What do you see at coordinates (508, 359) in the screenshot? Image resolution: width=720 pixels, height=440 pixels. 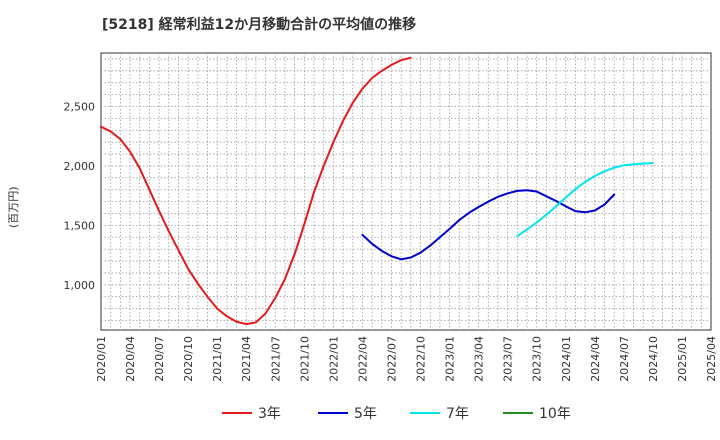 I see `x-tick-label: 2023/07` at bounding box center [508, 359].